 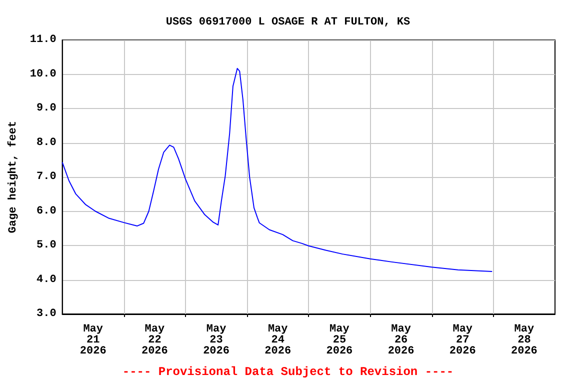 I want to click on y-tick-label: 10.0, so click(x=43, y=74).